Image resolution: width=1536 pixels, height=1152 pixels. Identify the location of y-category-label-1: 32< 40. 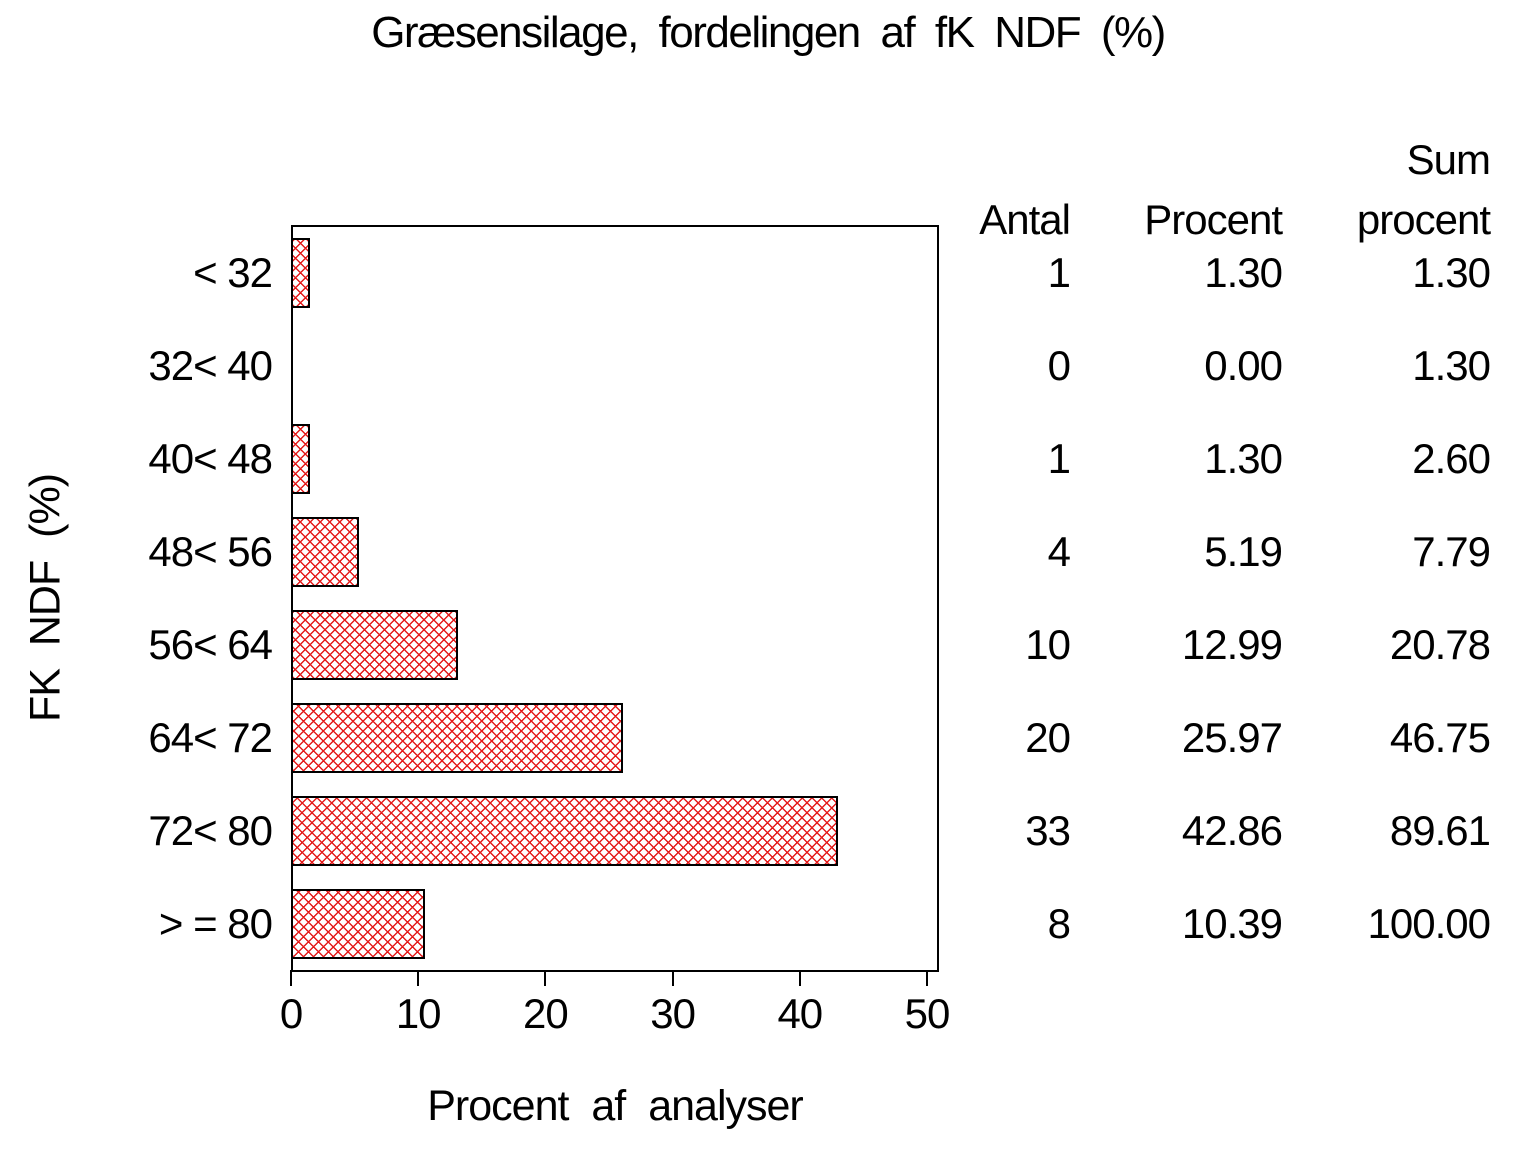
(210, 366).